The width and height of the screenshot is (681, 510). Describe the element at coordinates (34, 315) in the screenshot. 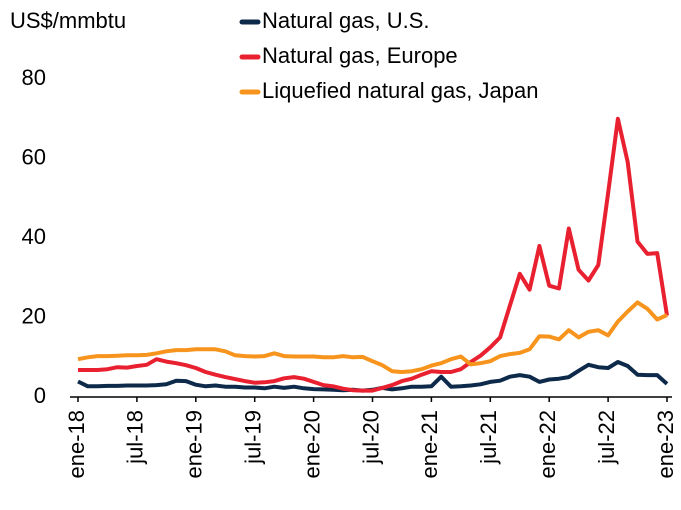

I see `y-tick-label: 20` at that location.